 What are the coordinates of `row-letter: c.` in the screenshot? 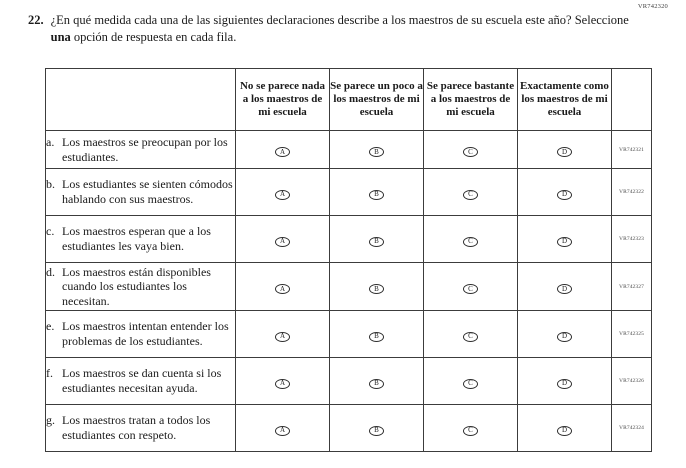 It's located at (50, 231).